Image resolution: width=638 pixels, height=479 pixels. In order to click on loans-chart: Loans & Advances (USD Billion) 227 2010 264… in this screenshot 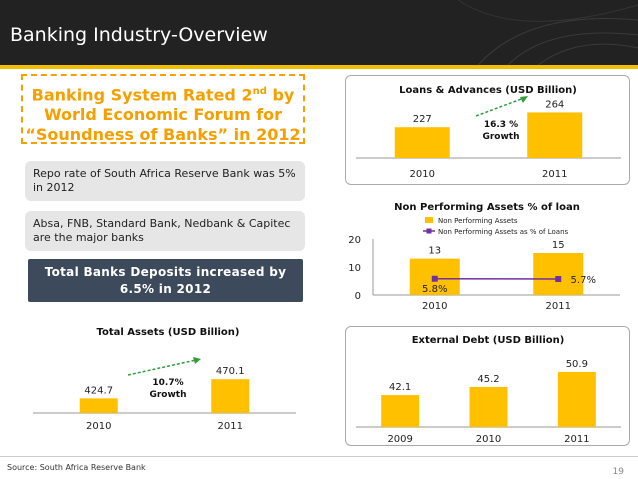, I will do `click(488, 132)`.